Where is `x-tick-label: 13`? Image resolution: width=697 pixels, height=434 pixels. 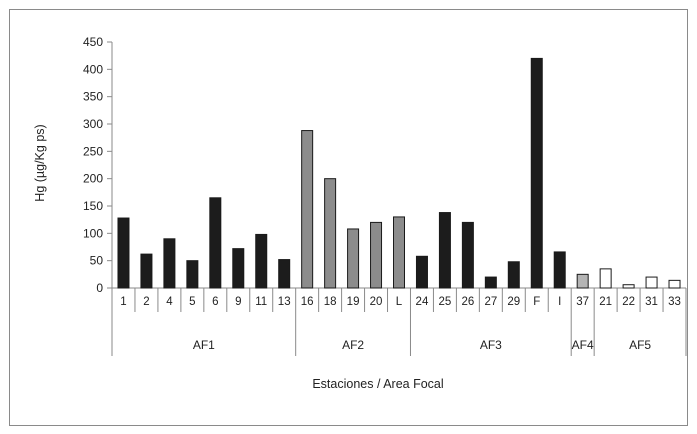 x-tick-label: 13 is located at coordinates (284, 302).